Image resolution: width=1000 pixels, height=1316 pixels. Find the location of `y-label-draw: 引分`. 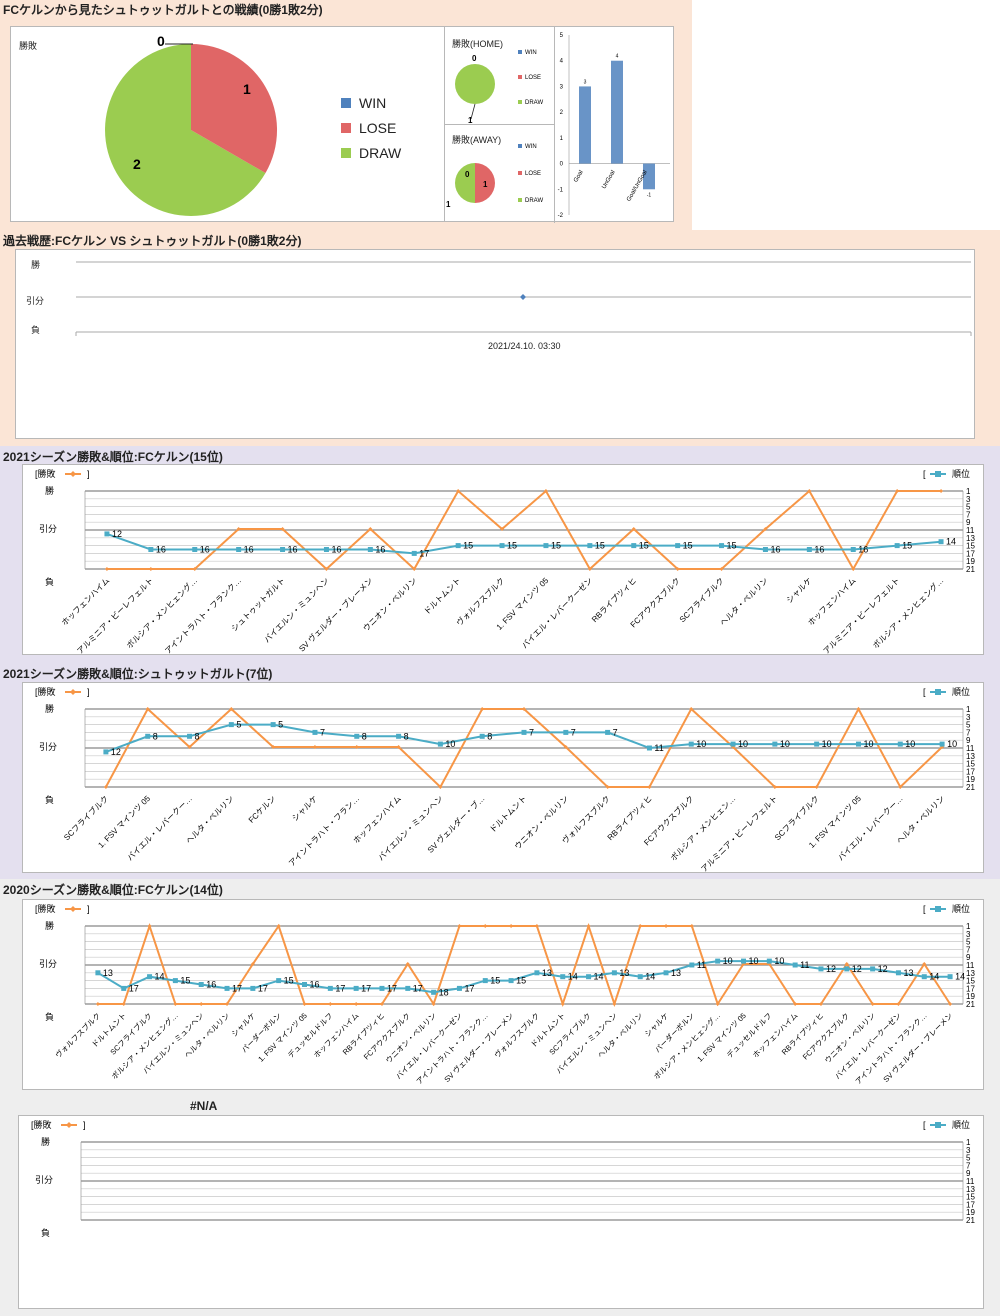

y-label-draw: 引分 is located at coordinates (48, 747).